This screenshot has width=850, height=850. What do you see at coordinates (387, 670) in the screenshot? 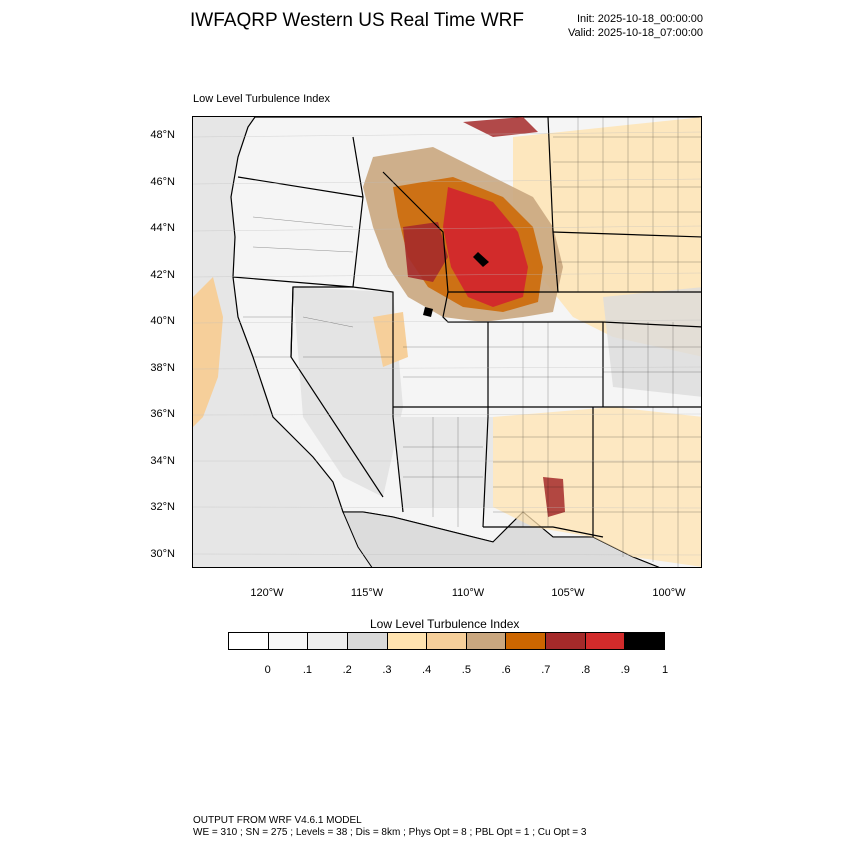
I see `colorbar-label: .3` at bounding box center [387, 670].